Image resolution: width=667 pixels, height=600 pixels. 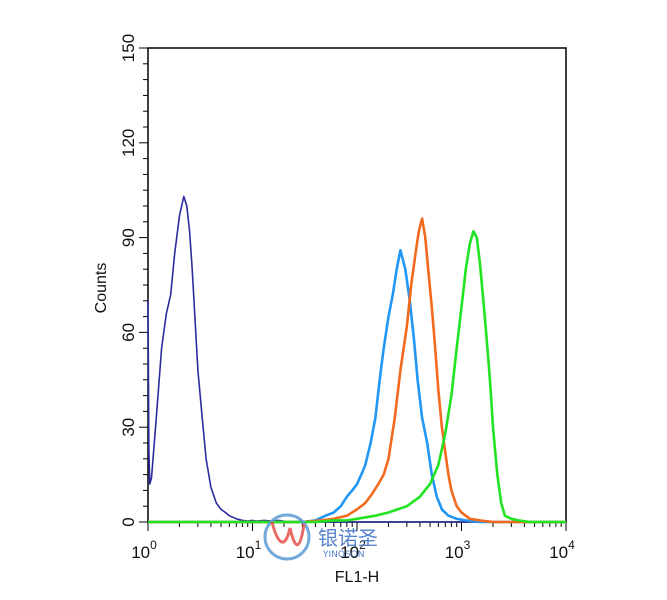 I want to click on x-axis-ticks: 10⁰ 10¹ 10² 10³ 10⁴, so click(x=353, y=542).